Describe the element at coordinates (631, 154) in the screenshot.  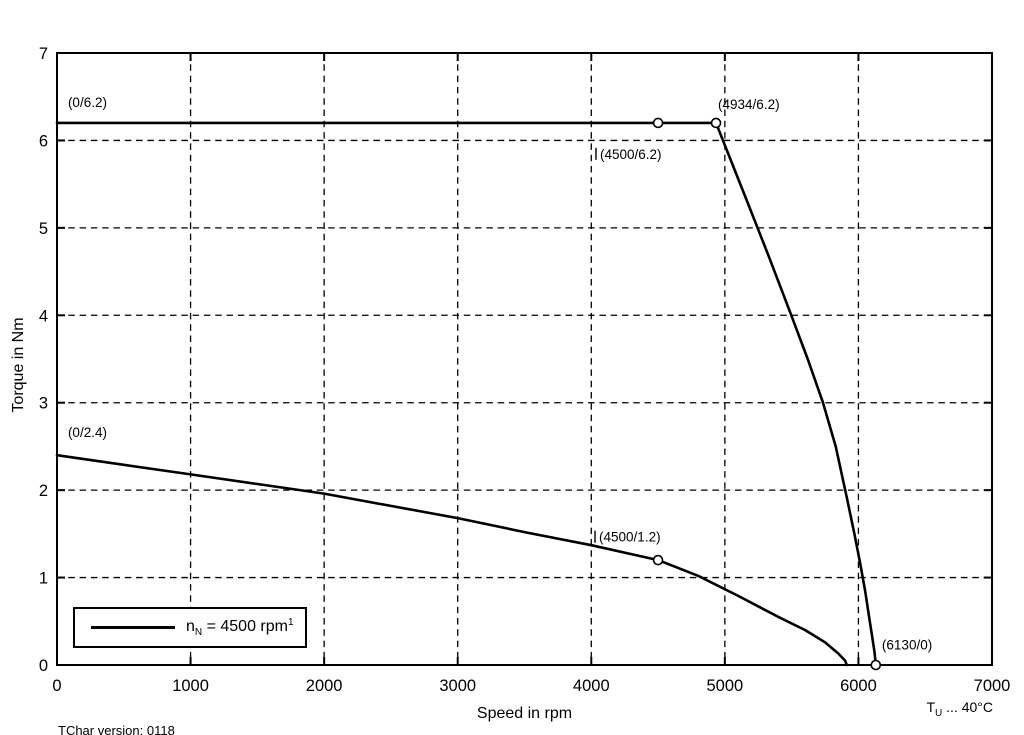
I see `annotation-label: (4500/6.2)` at that location.